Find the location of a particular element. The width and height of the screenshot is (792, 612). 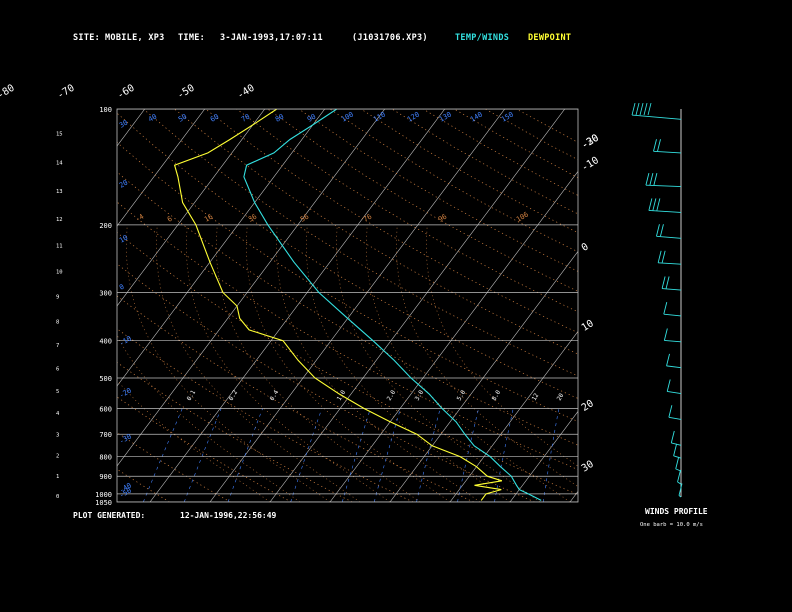

theta-label-left: 30 is located at coordinates (123, 124).